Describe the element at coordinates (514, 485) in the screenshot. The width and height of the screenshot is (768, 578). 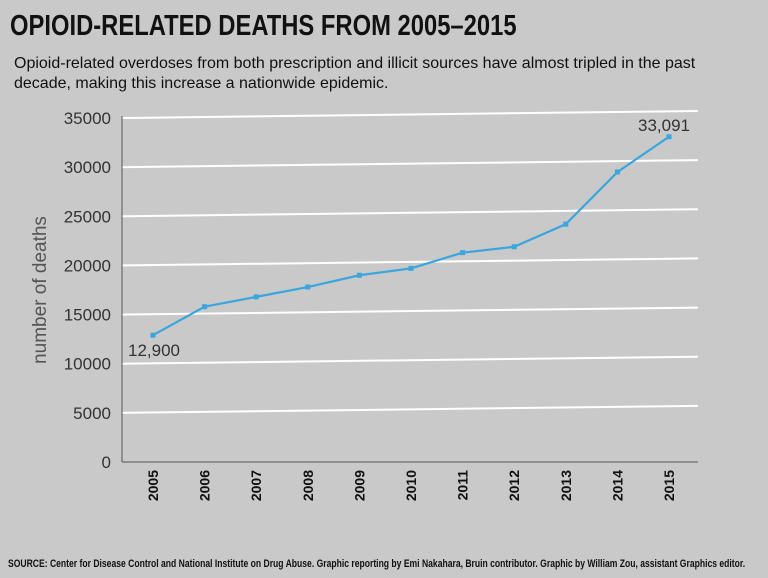
I see `x-tick-label: 2012` at that location.